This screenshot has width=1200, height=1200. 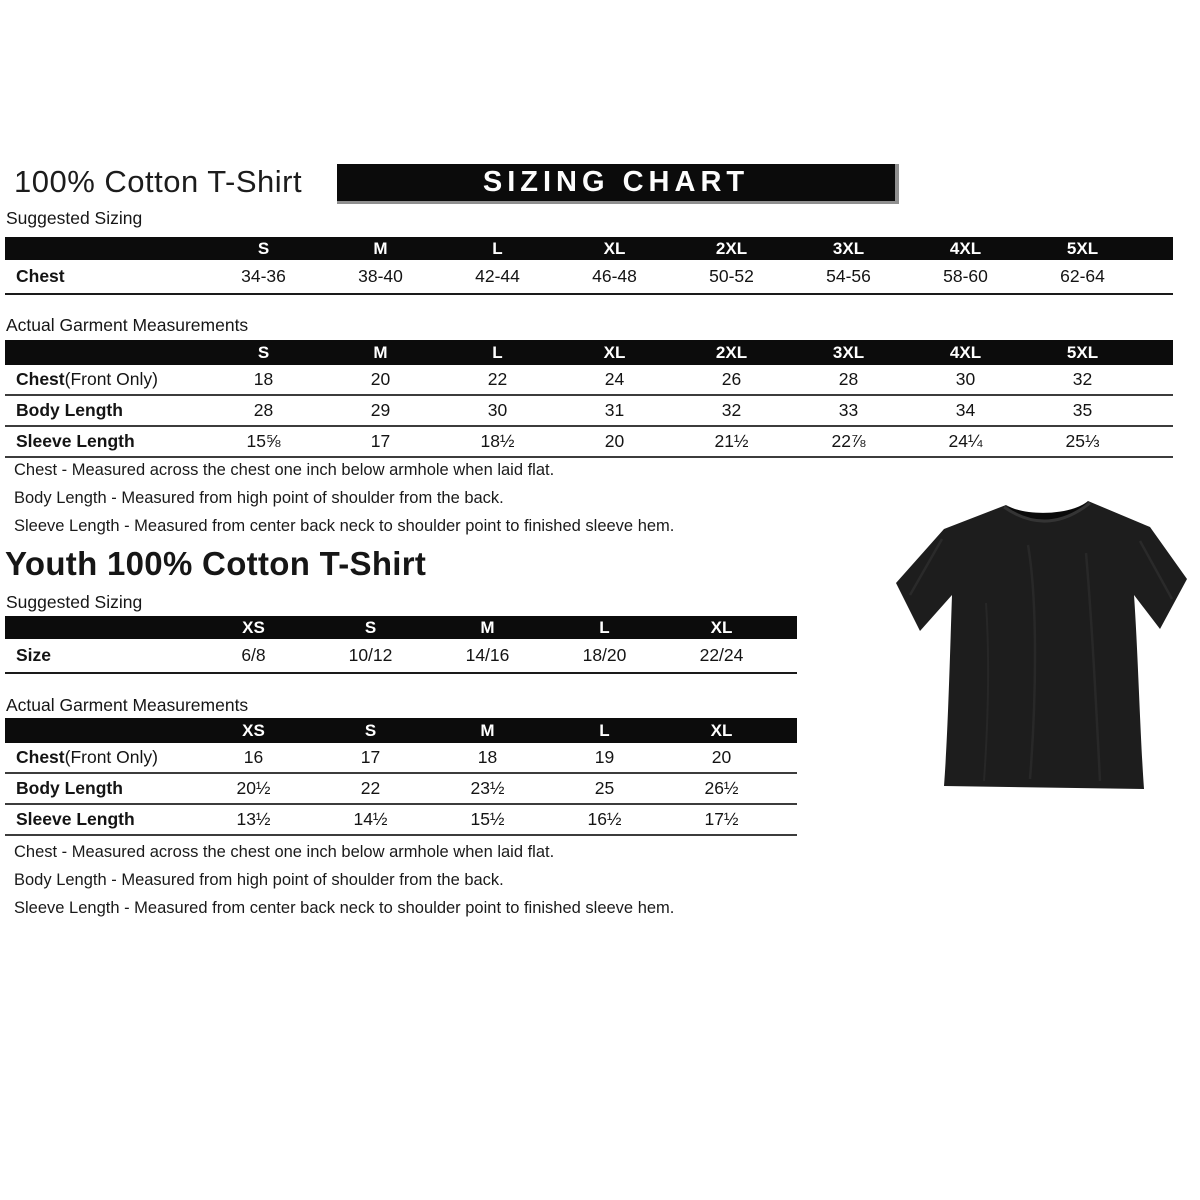 What do you see at coordinates (731, 410) in the screenshot?
I see `cell: 32` at bounding box center [731, 410].